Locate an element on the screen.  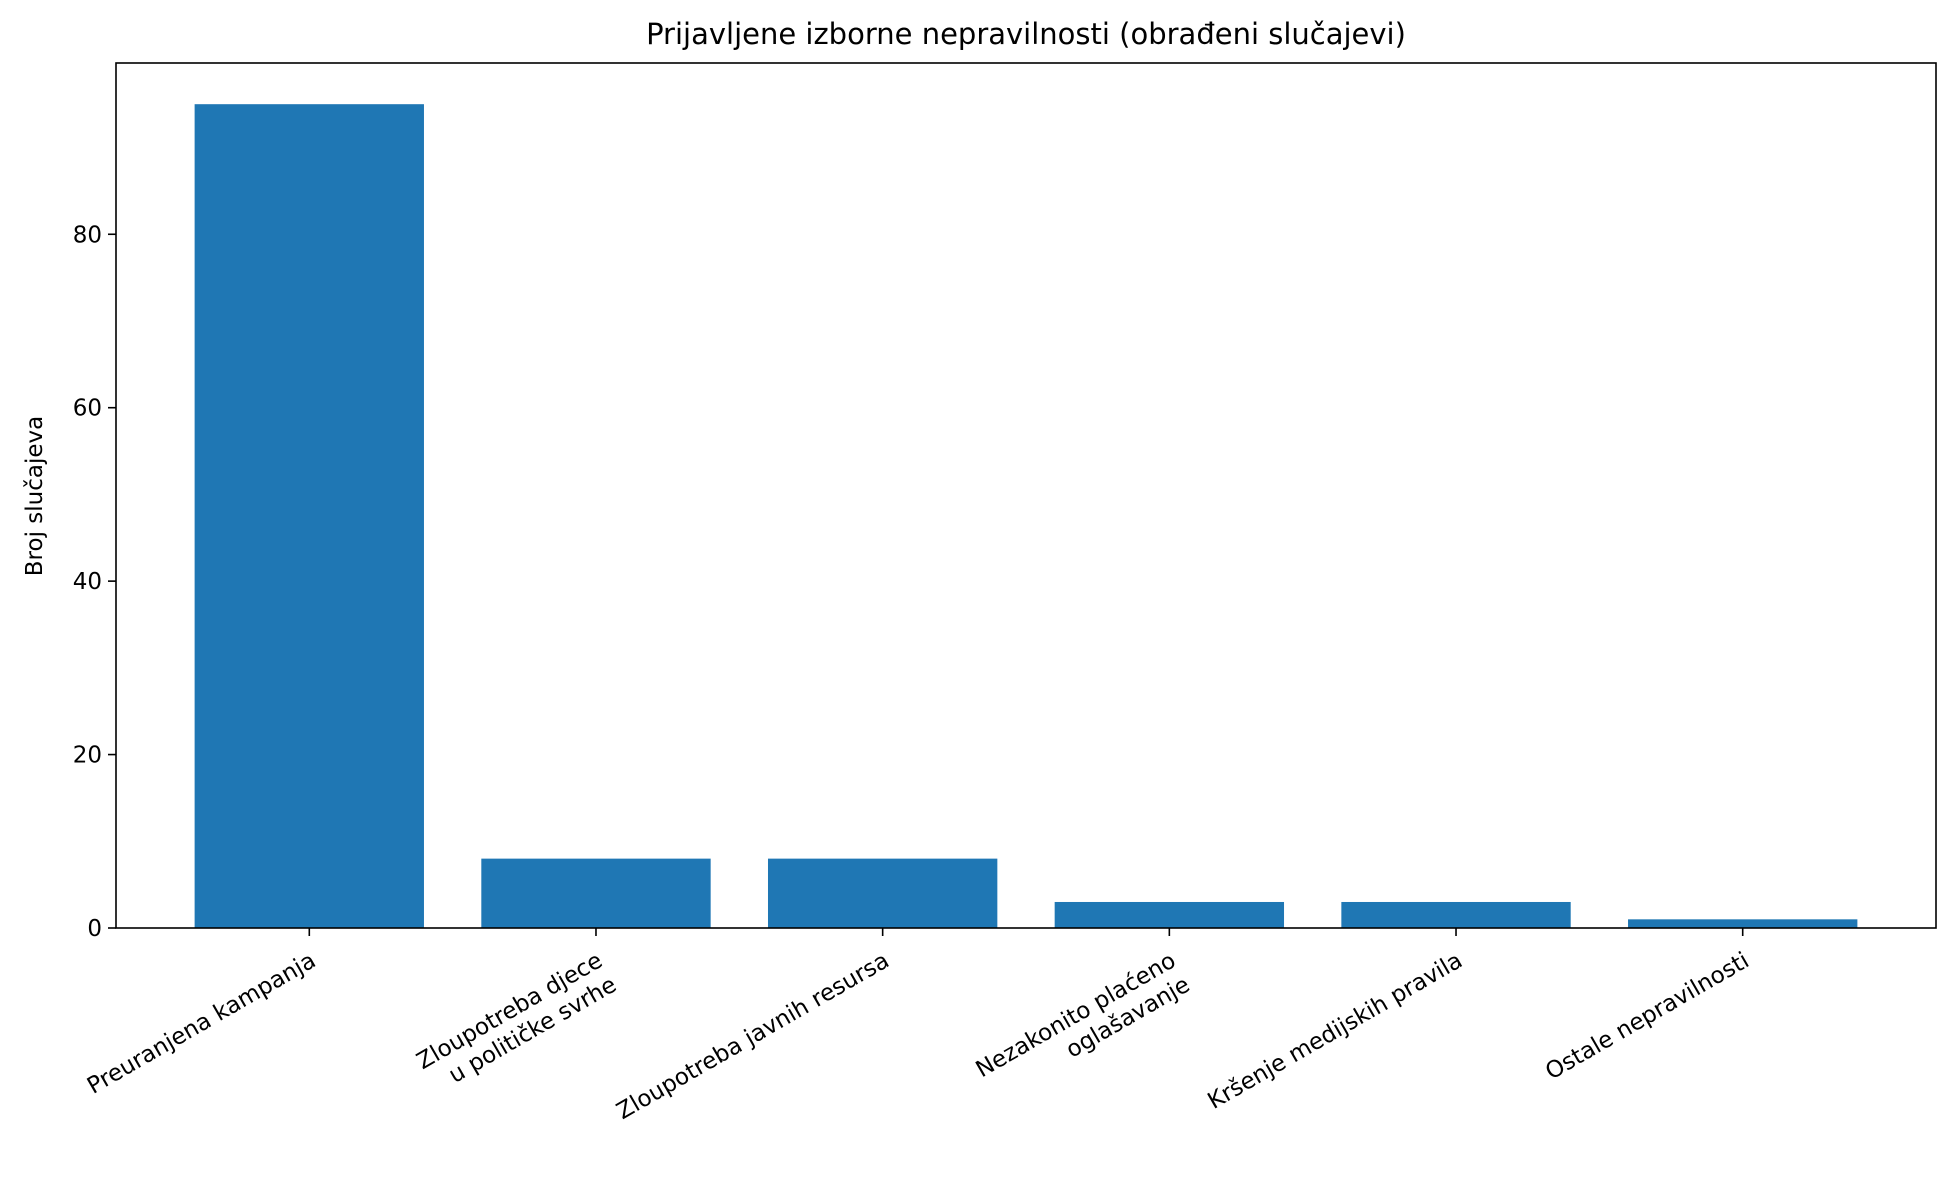
y-axis: 0 20 40 60 80 is located at coordinates (94, 582).